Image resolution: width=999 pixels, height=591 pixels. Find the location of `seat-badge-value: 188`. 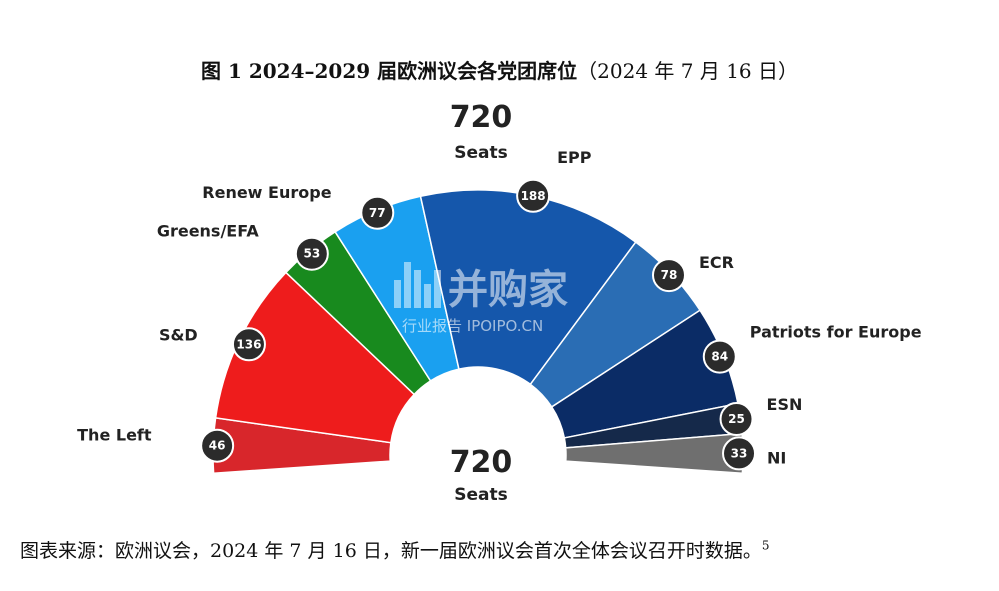

seat-badge-value: 188 is located at coordinates (533, 196).